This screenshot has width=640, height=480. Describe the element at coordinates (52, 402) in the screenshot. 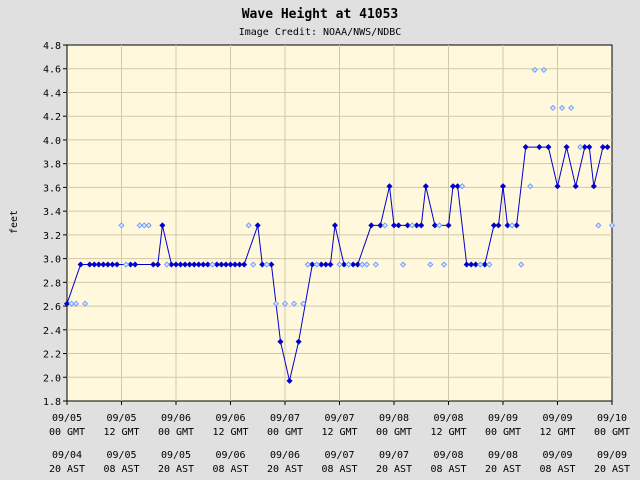

I see `y-tick-label: 1.8` at that location.